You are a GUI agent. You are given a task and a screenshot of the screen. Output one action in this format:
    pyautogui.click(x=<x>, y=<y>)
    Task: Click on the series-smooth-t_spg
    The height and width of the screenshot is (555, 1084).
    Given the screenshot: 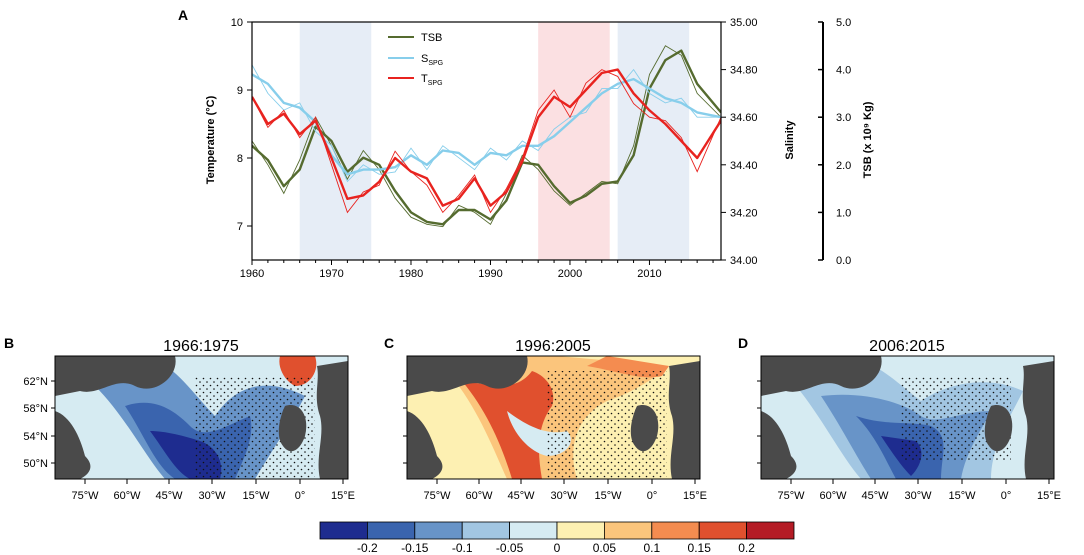 What is the action you would take?
    pyautogui.click(x=486, y=137)
    